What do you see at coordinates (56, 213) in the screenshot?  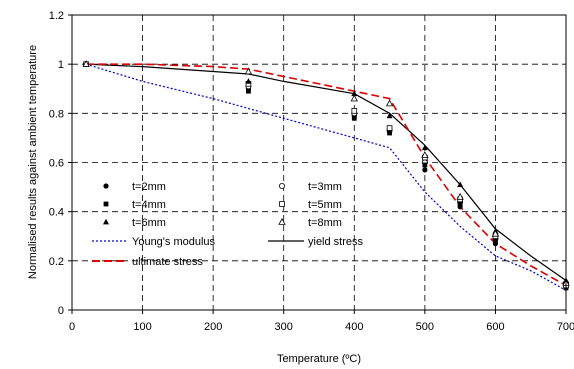 I see `y-tick-label: 0.4` at bounding box center [56, 213].